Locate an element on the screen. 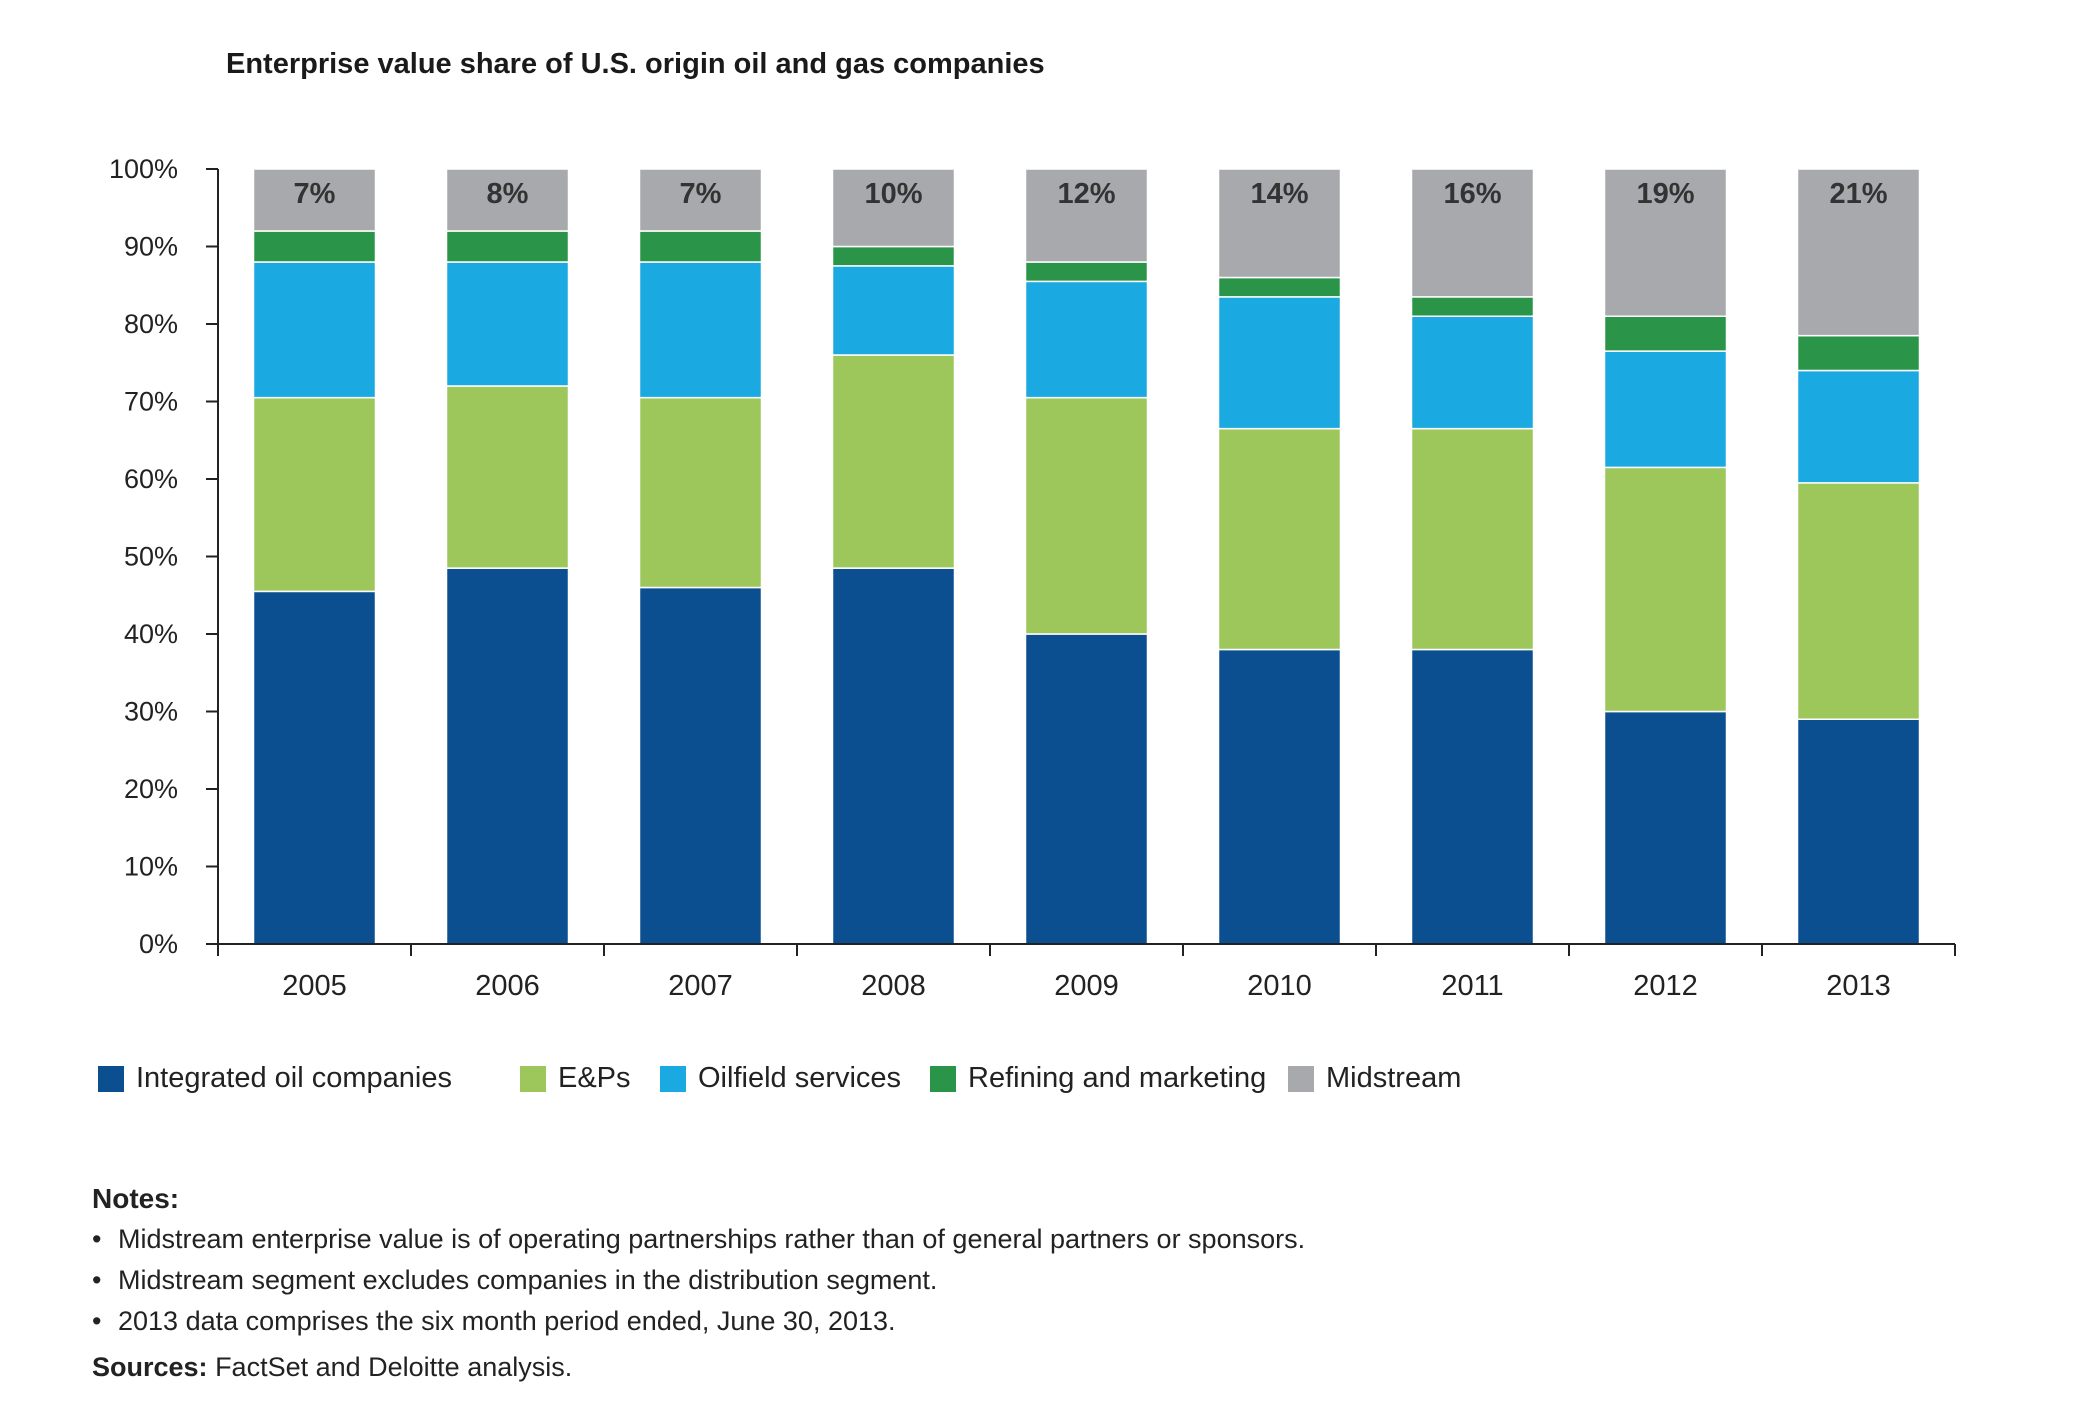  bar-segment-refining-2013 is located at coordinates (1858, 353).